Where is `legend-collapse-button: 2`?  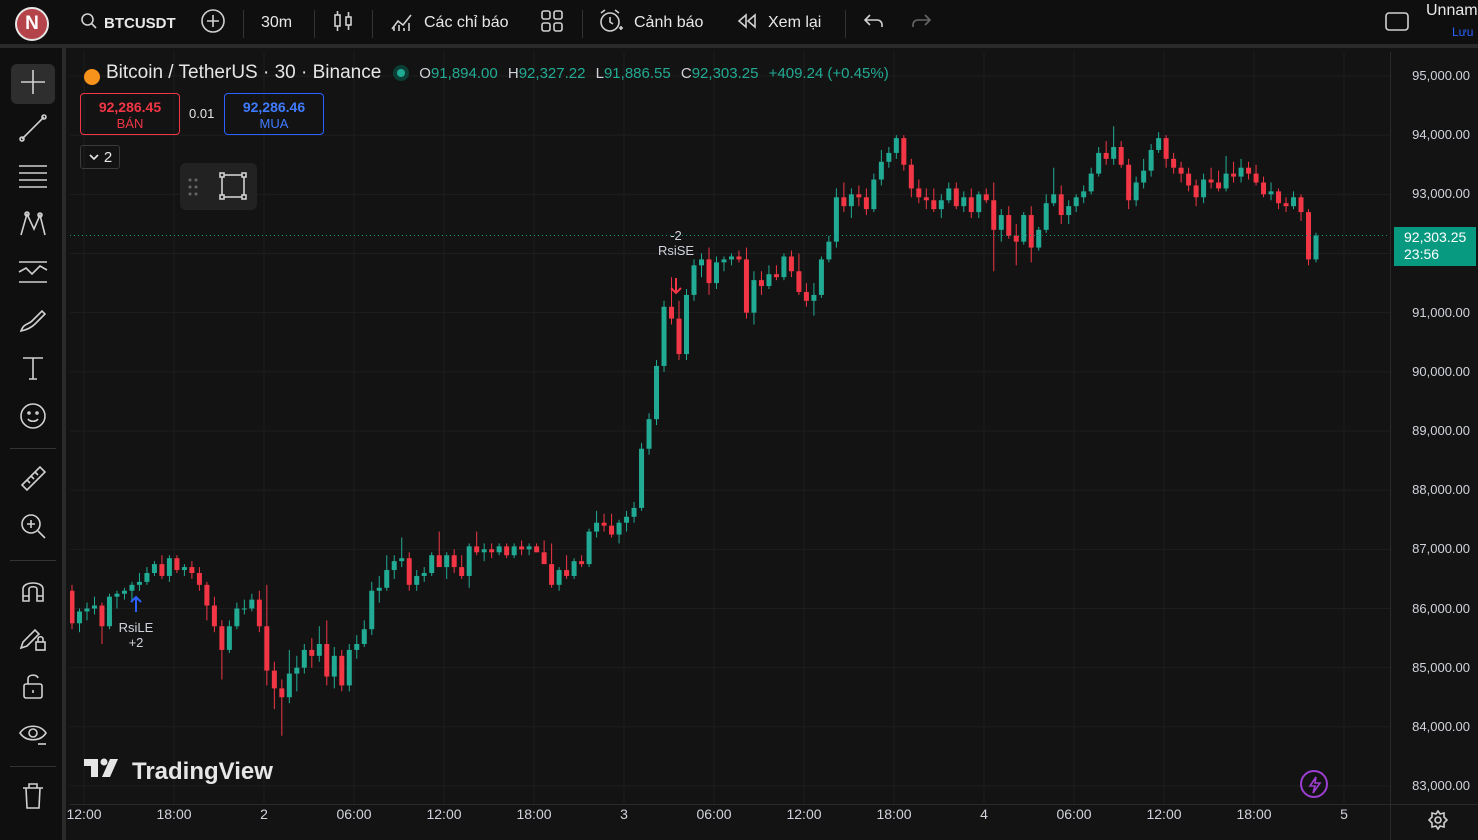 legend-collapse-button: 2 is located at coordinates (100, 157).